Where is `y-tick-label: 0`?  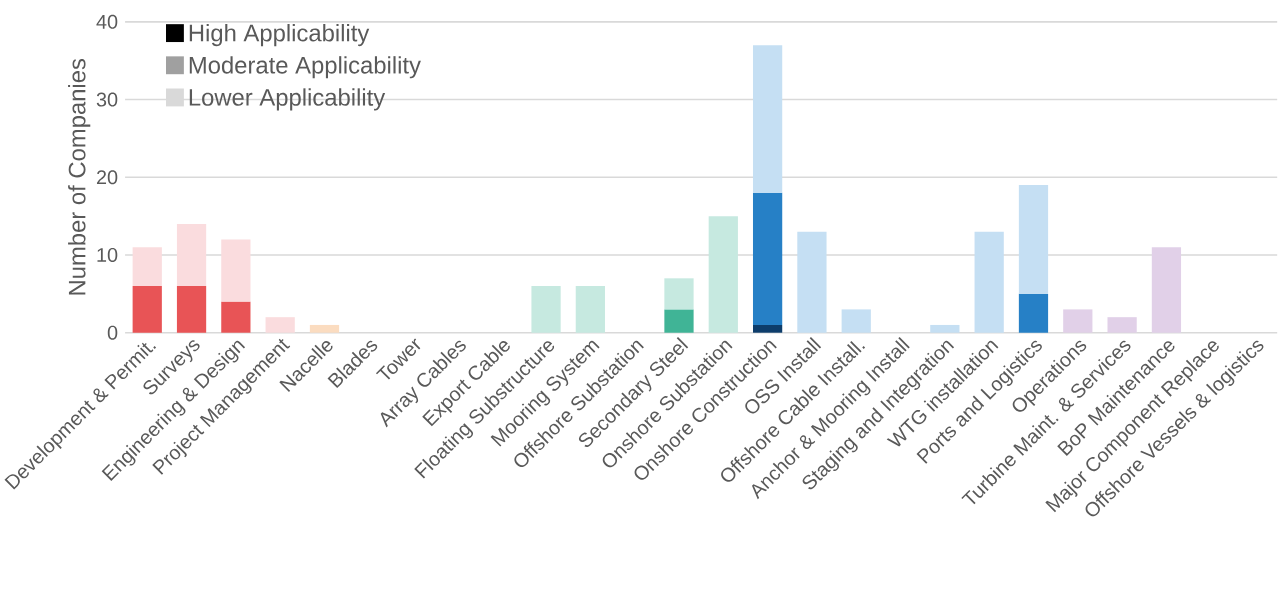
y-tick-label: 0 is located at coordinates (112, 332).